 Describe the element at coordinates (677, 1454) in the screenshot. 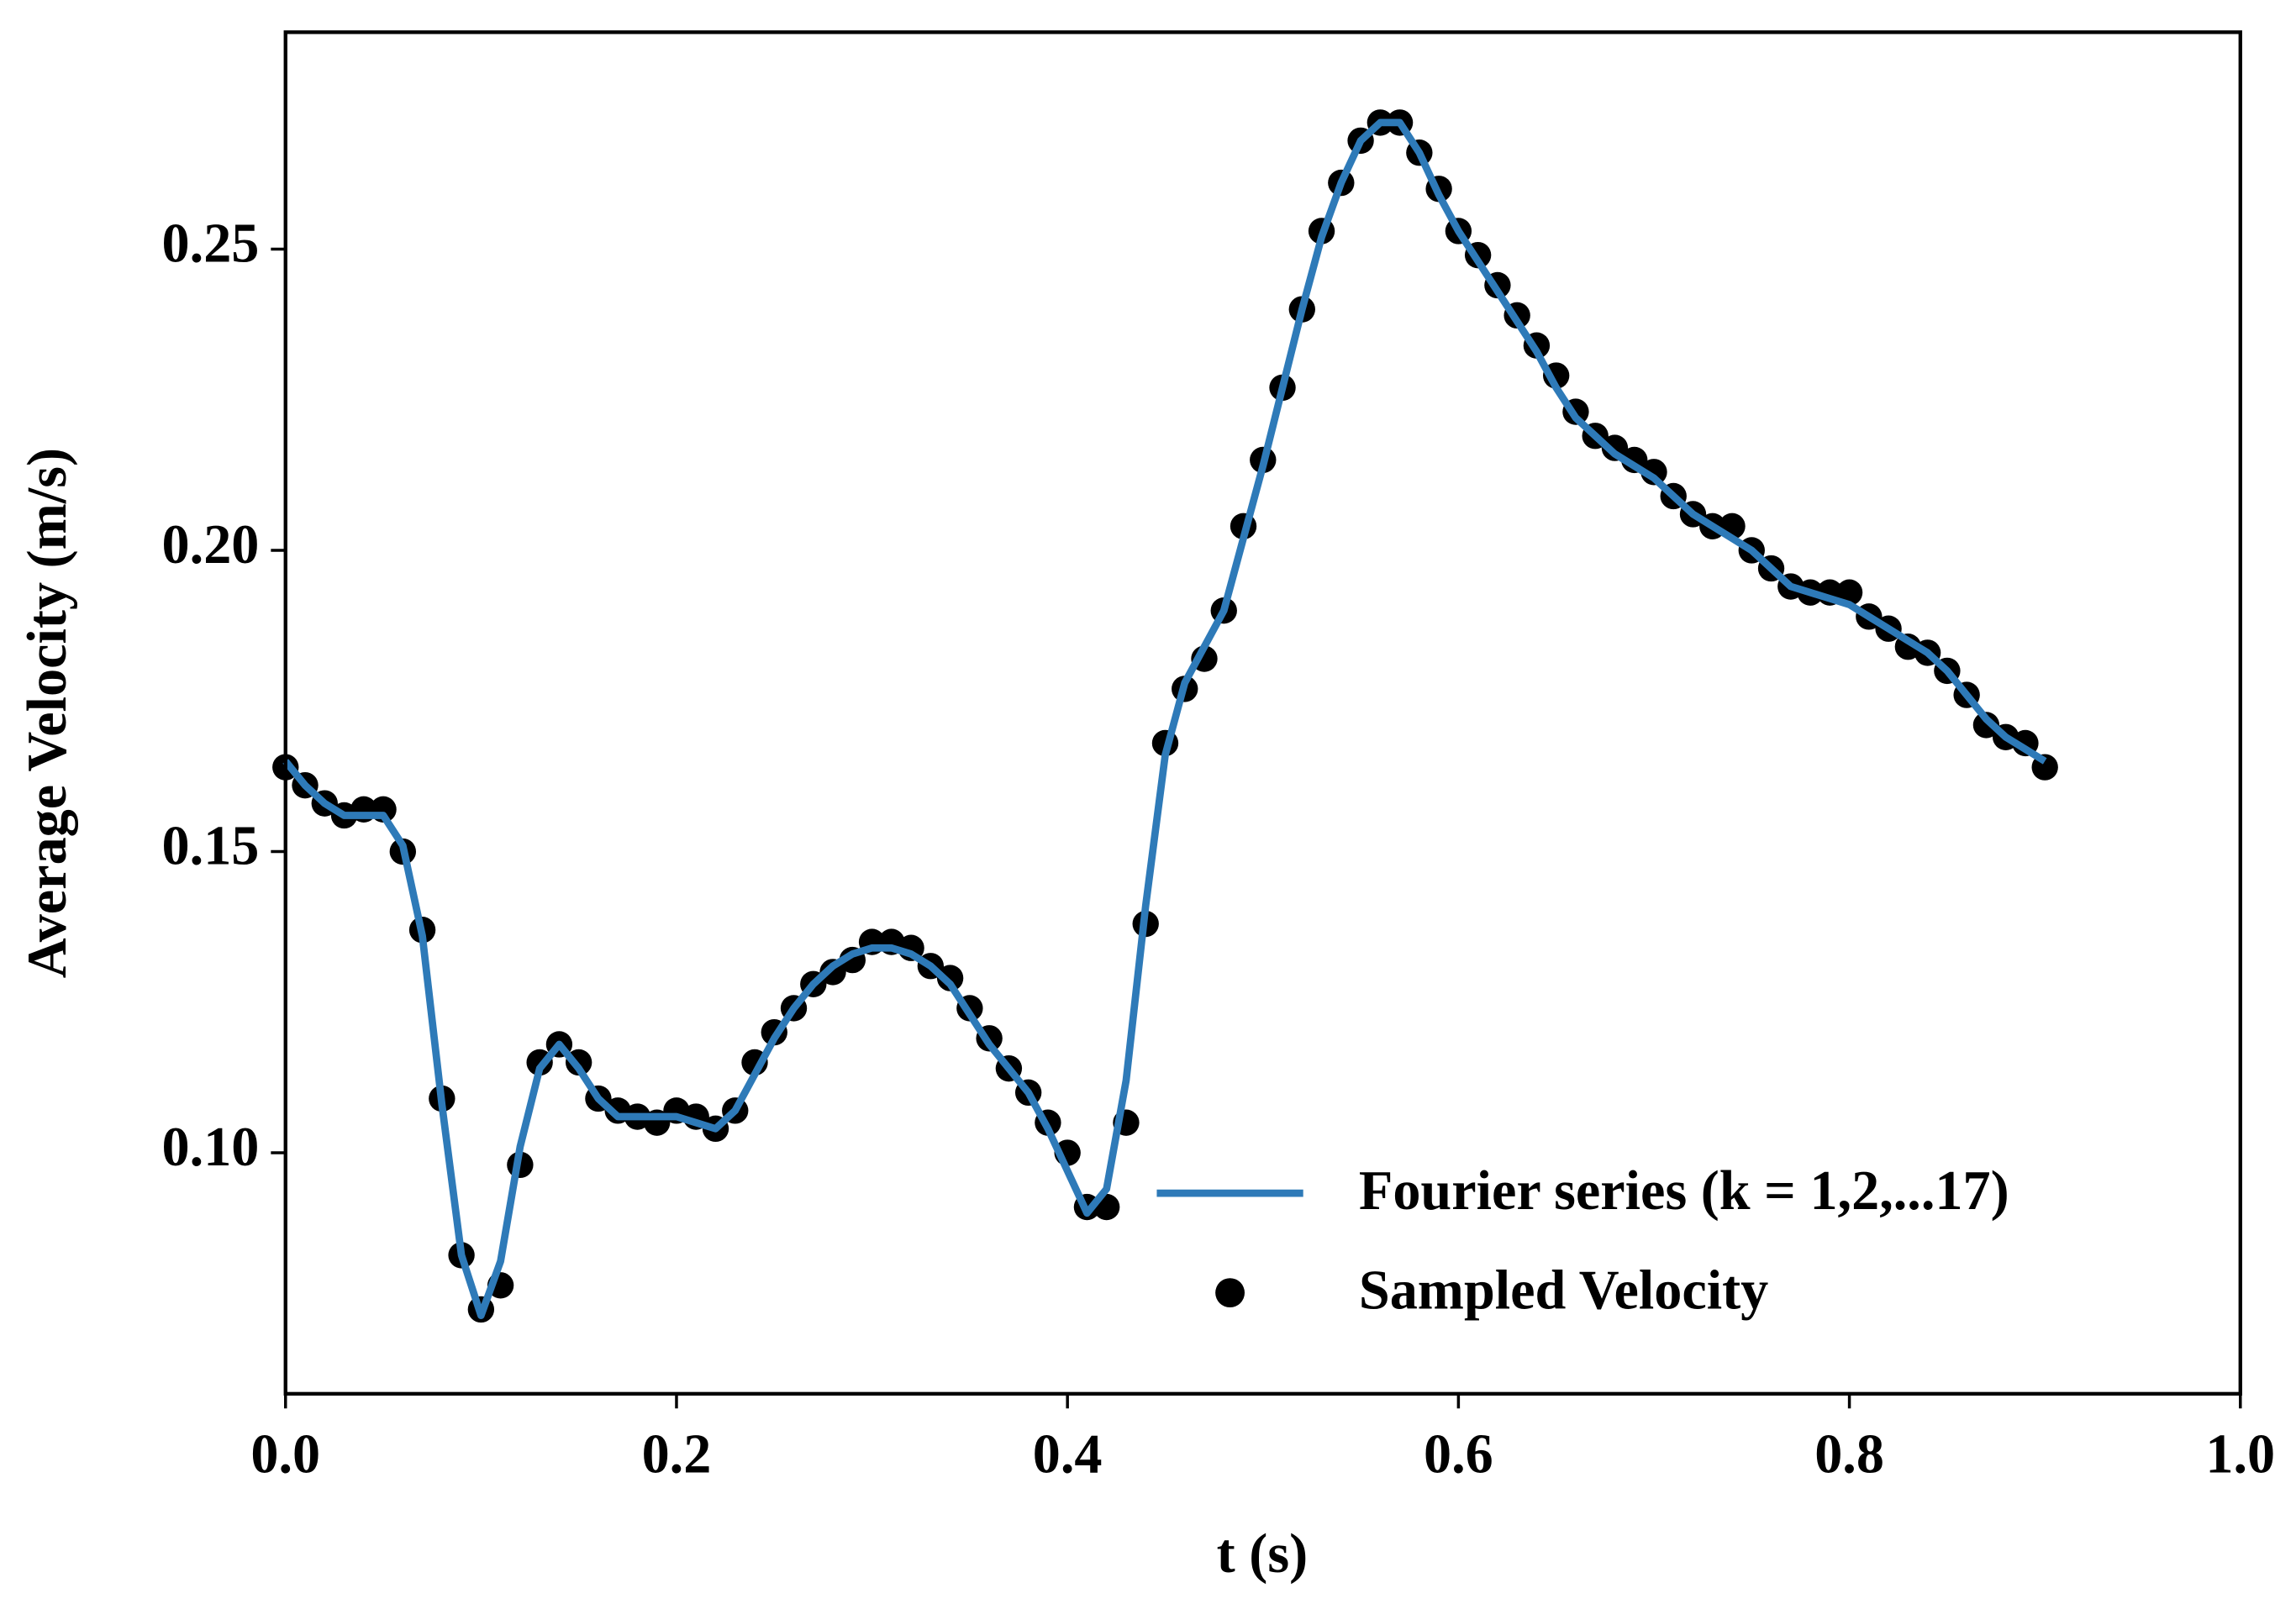

I see `x-tick-label: 0.2` at that location.